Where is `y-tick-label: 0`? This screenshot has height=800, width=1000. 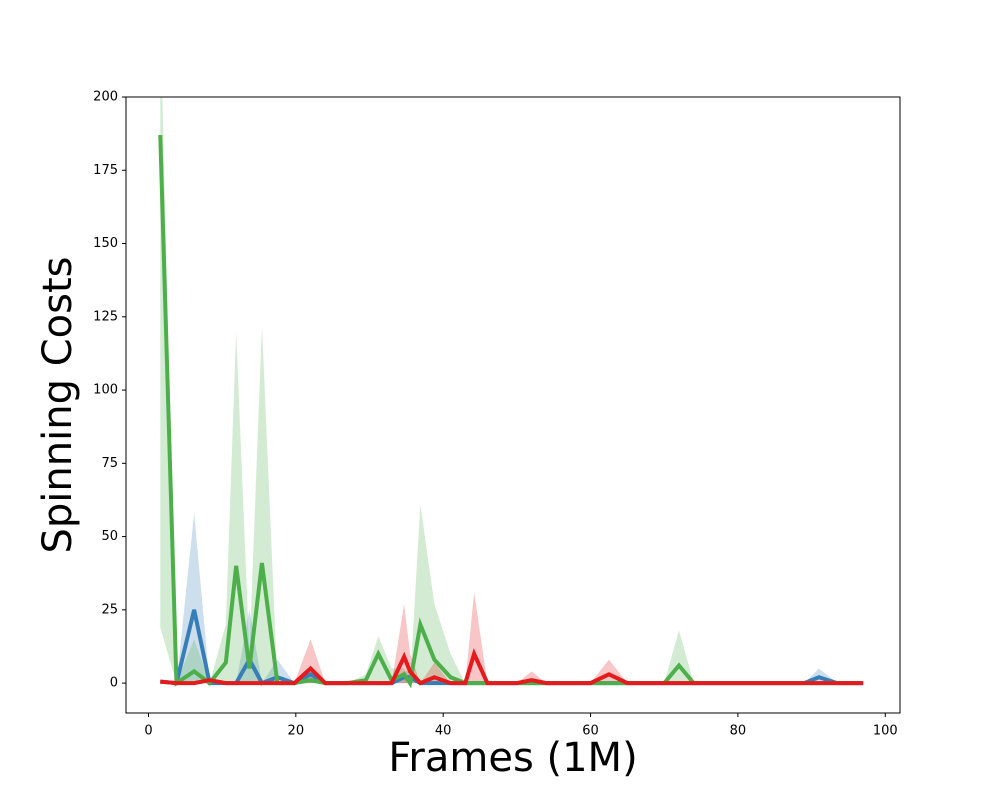
y-tick-label: 0 is located at coordinates (114, 683).